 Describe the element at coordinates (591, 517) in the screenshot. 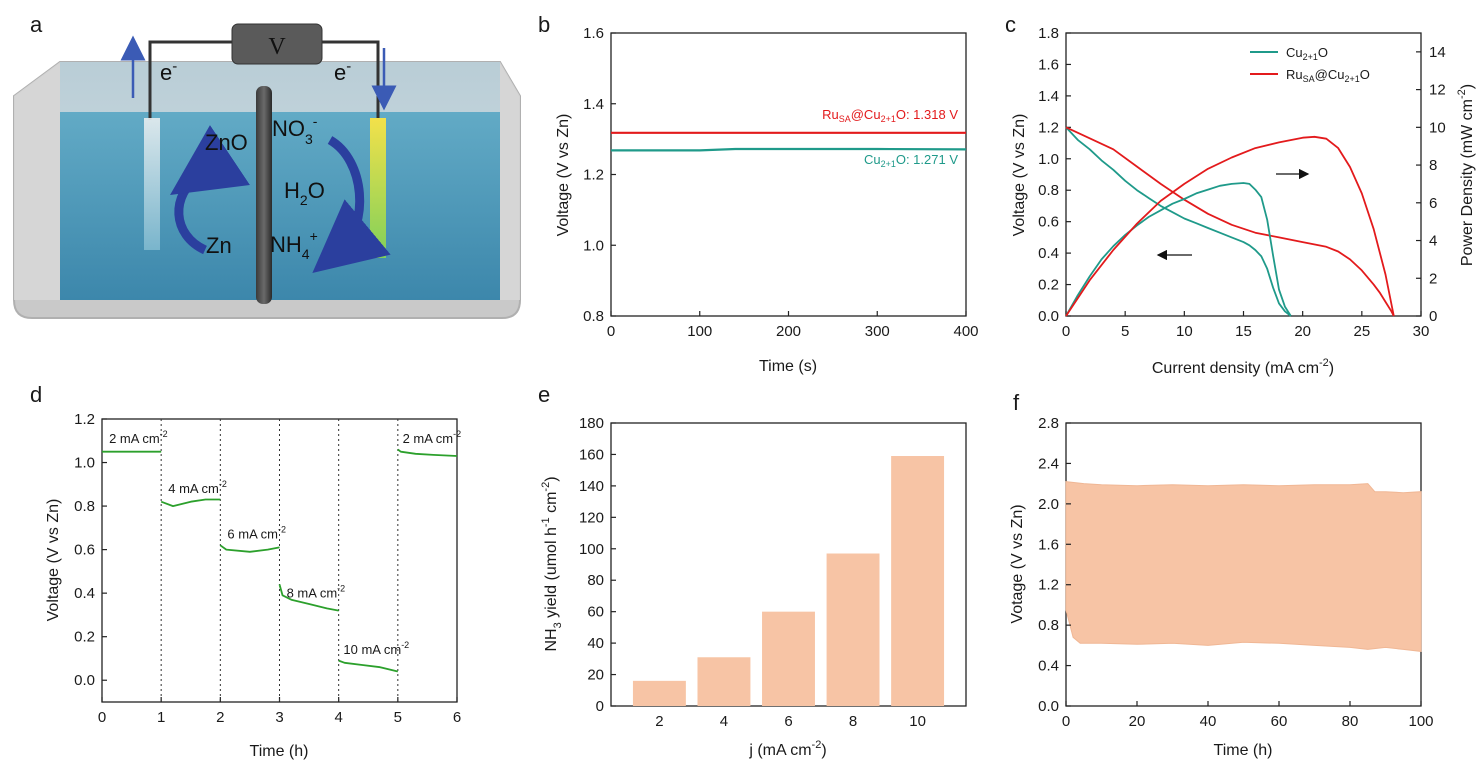

I see `e-ytick-label: 120` at that location.